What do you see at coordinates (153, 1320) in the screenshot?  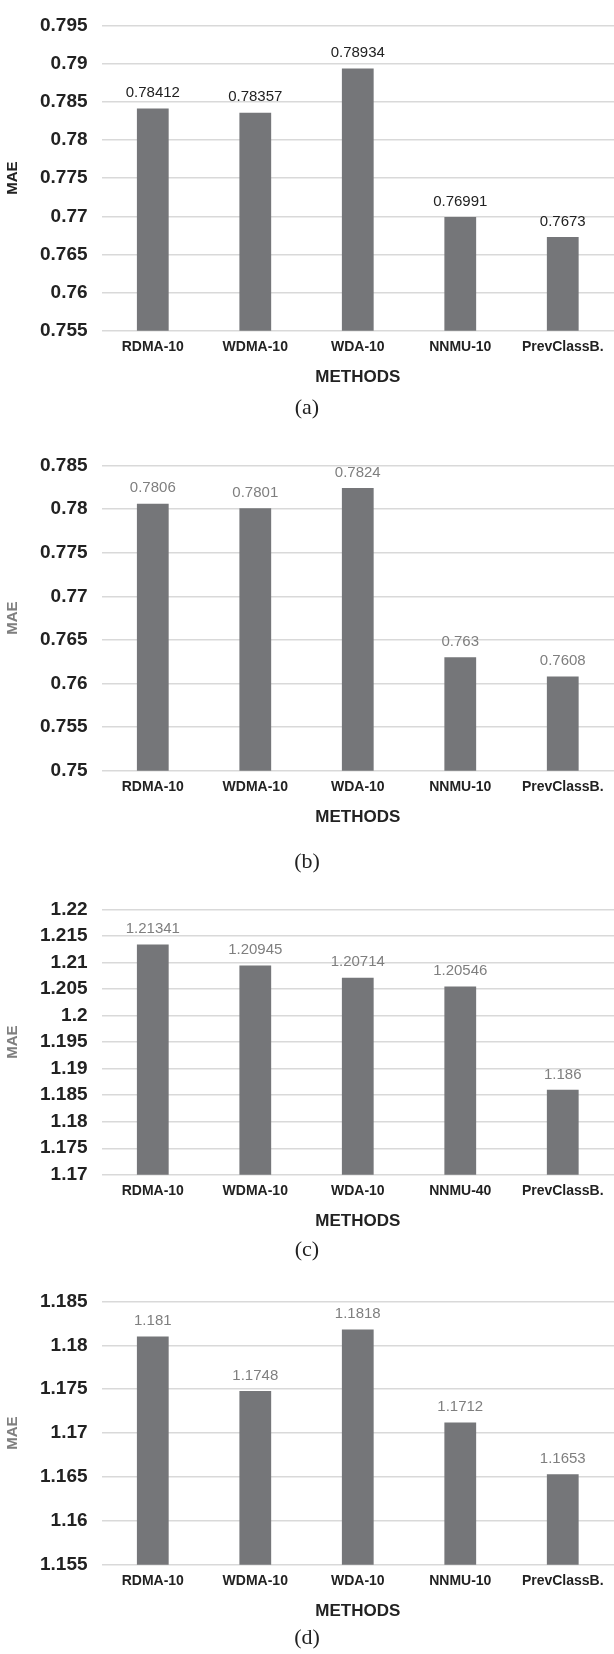 I see `data-label: 1.181` at bounding box center [153, 1320].